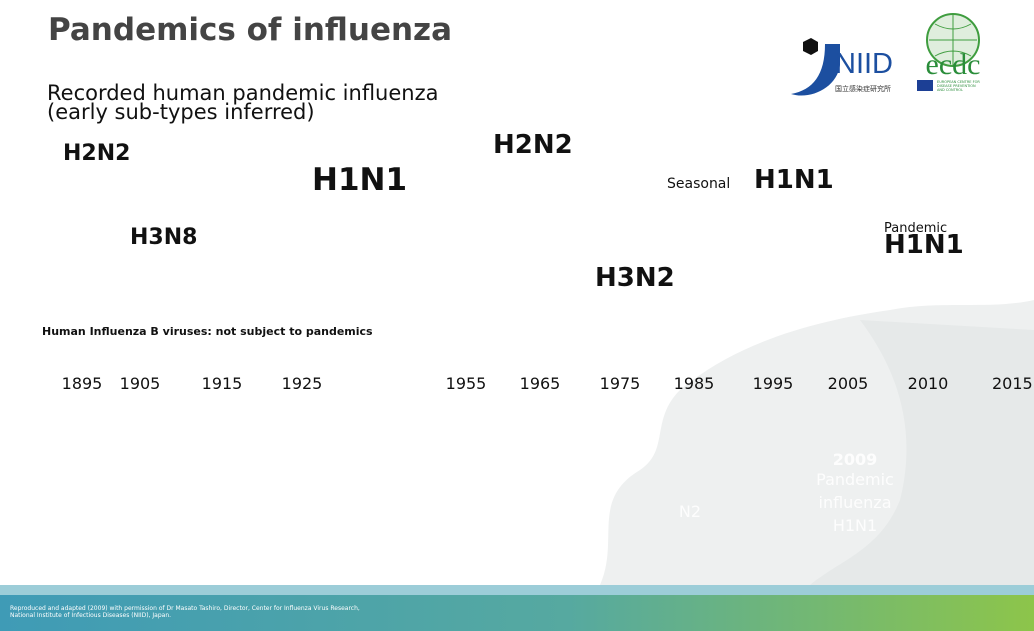 This screenshot has width=1034, height=631. Describe the element at coordinates (916, 228) in the screenshot. I see `subtype-prefix: Pandemic` at that location.